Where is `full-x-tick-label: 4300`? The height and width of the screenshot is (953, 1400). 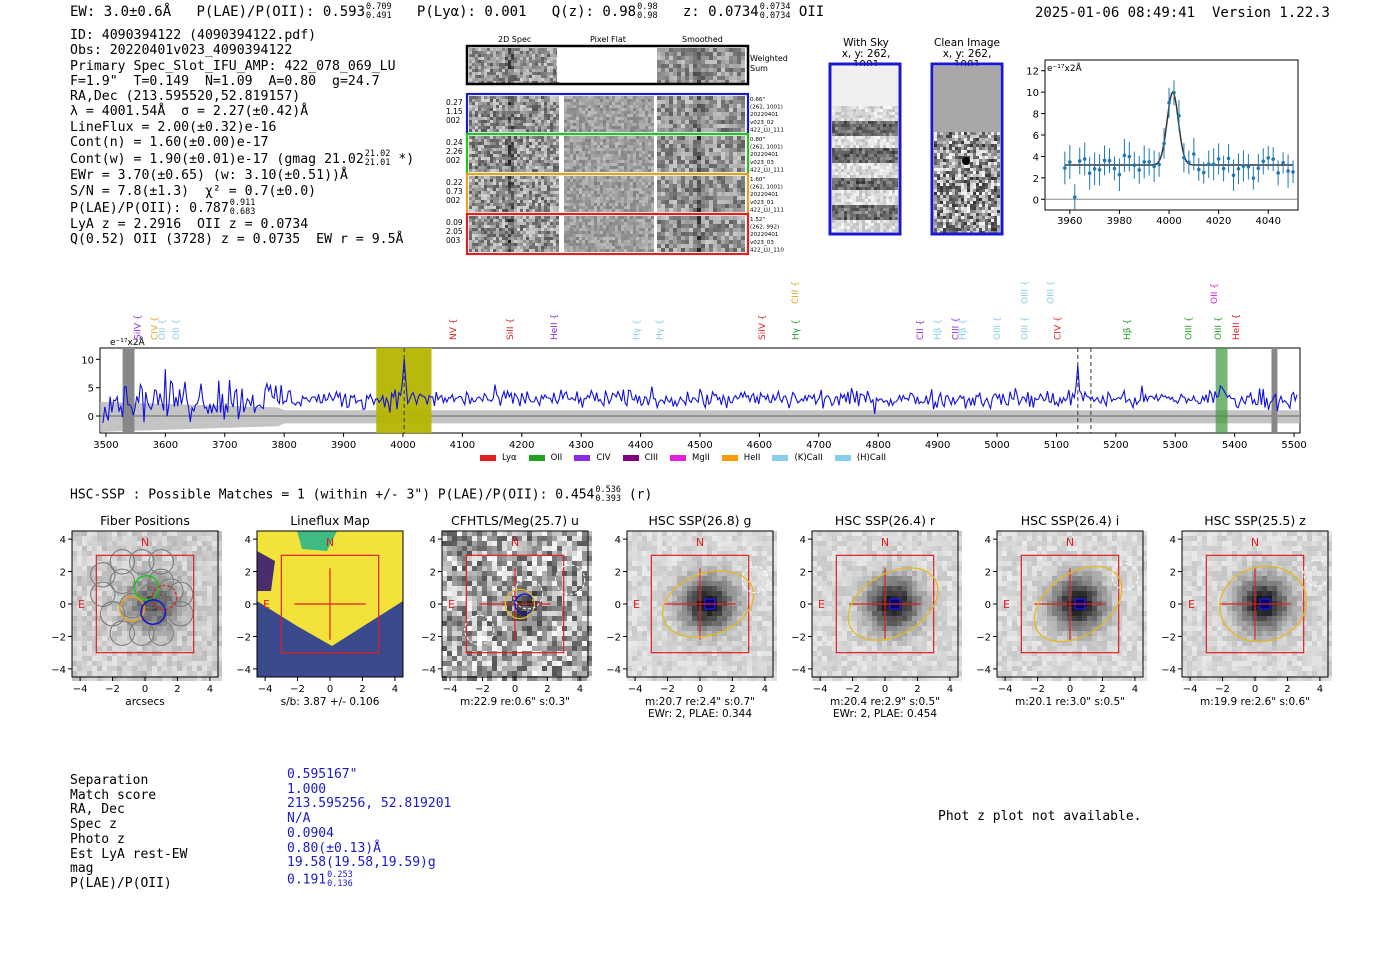
full-x-tick-label: 4300 is located at coordinates (580, 445).